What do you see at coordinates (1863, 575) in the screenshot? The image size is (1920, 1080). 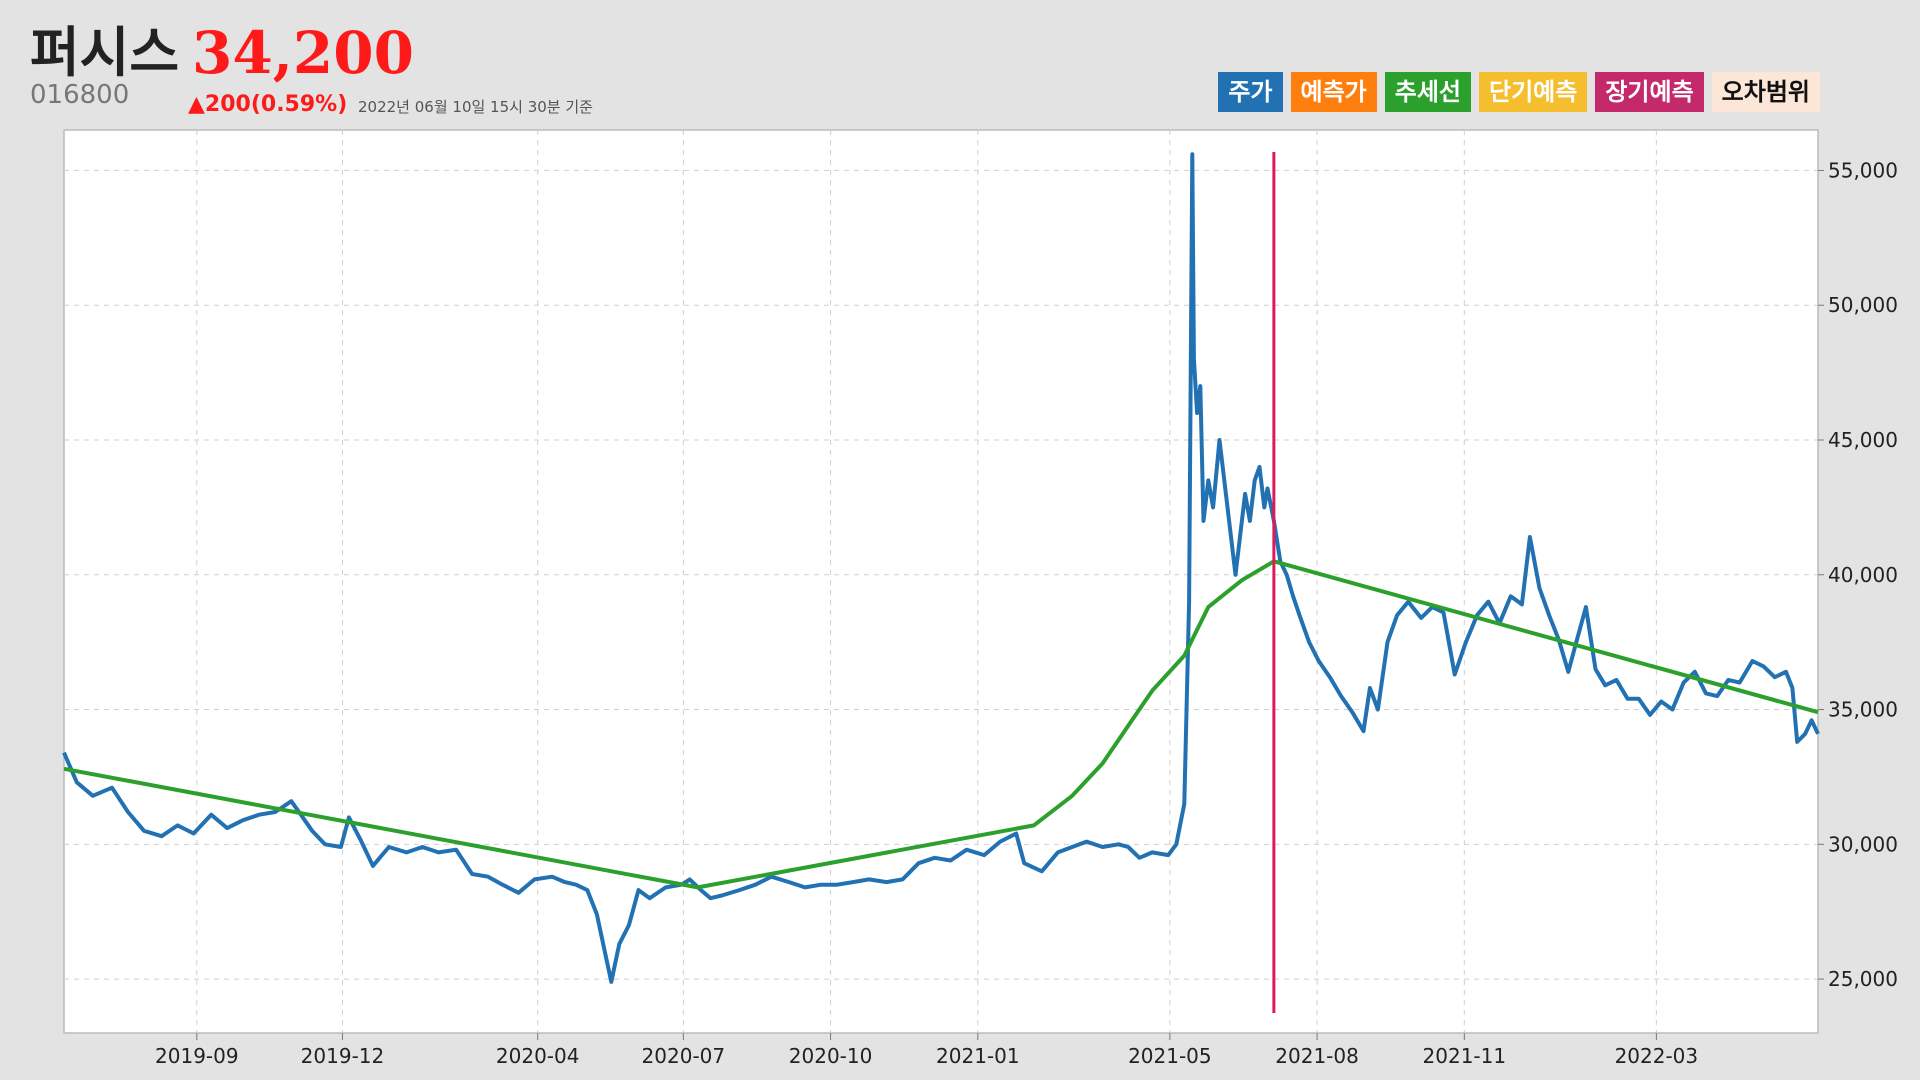 I see `y-tick-label: 40,000` at bounding box center [1863, 575].